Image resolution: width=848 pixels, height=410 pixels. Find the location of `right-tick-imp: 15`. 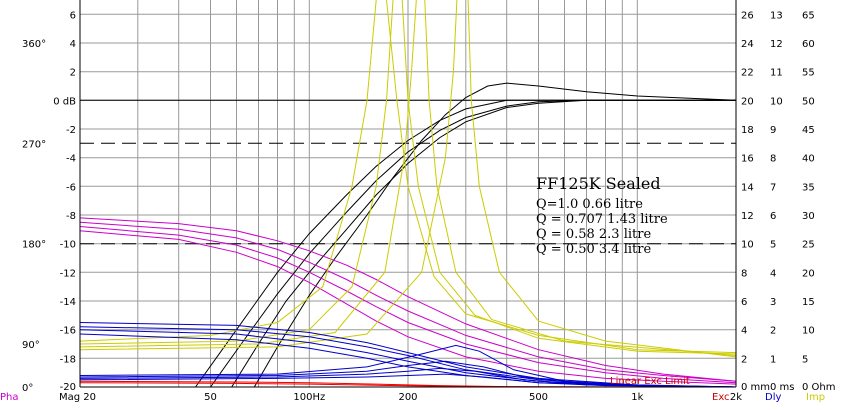

right-tick-imp: 15 is located at coordinates (808, 302).